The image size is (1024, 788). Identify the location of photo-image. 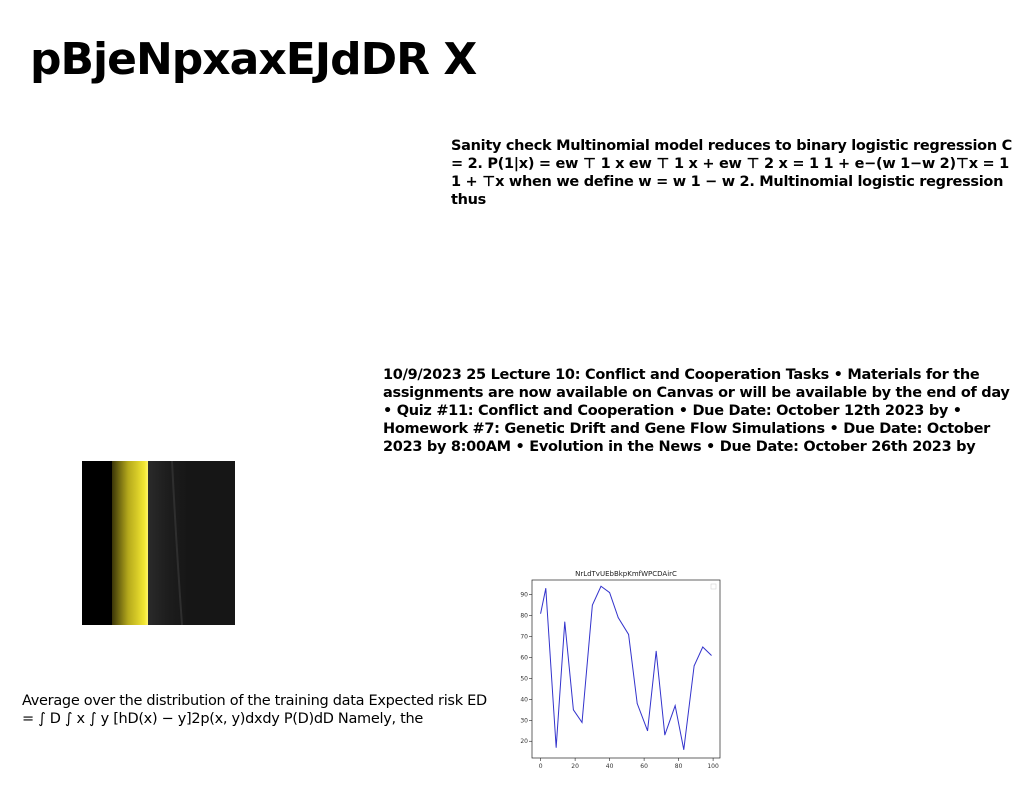
(158, 543).